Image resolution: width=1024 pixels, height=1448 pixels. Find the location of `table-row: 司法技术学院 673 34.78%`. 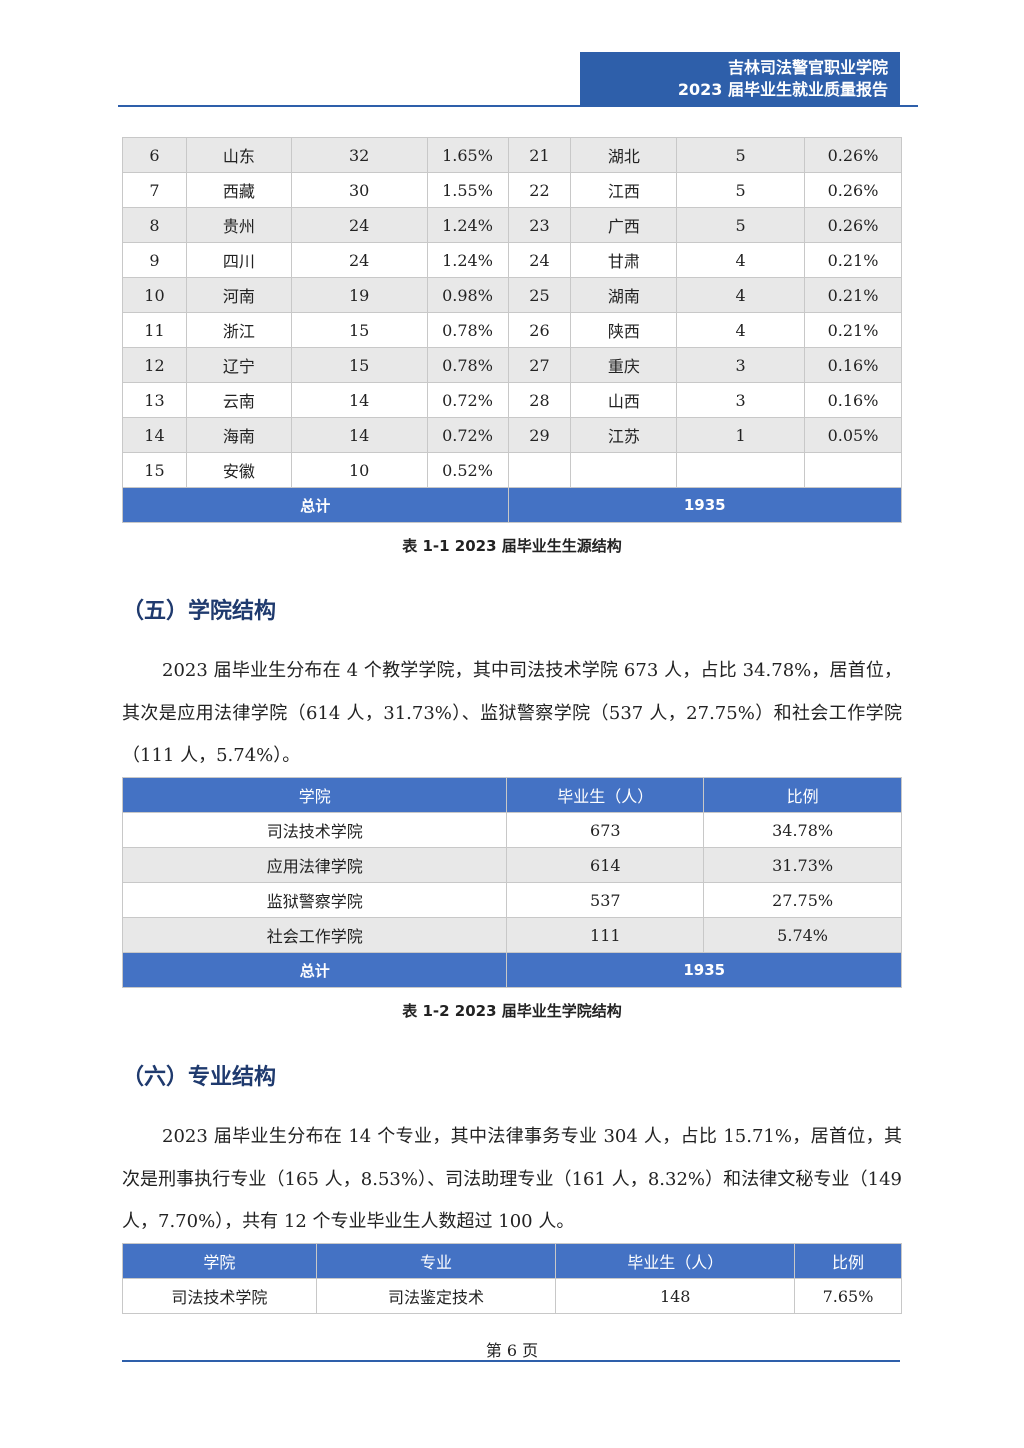

table-row: 司法技术学院 673 34.78% is located at coordinates (511, 830).